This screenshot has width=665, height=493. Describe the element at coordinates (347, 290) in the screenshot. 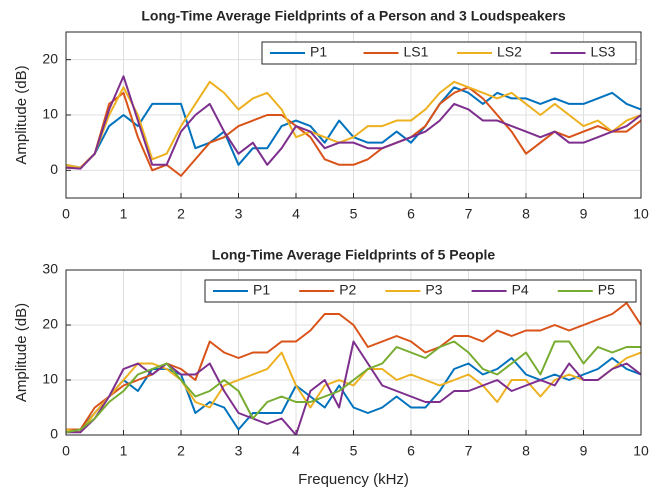

I see `legend-label: P2` at that location.